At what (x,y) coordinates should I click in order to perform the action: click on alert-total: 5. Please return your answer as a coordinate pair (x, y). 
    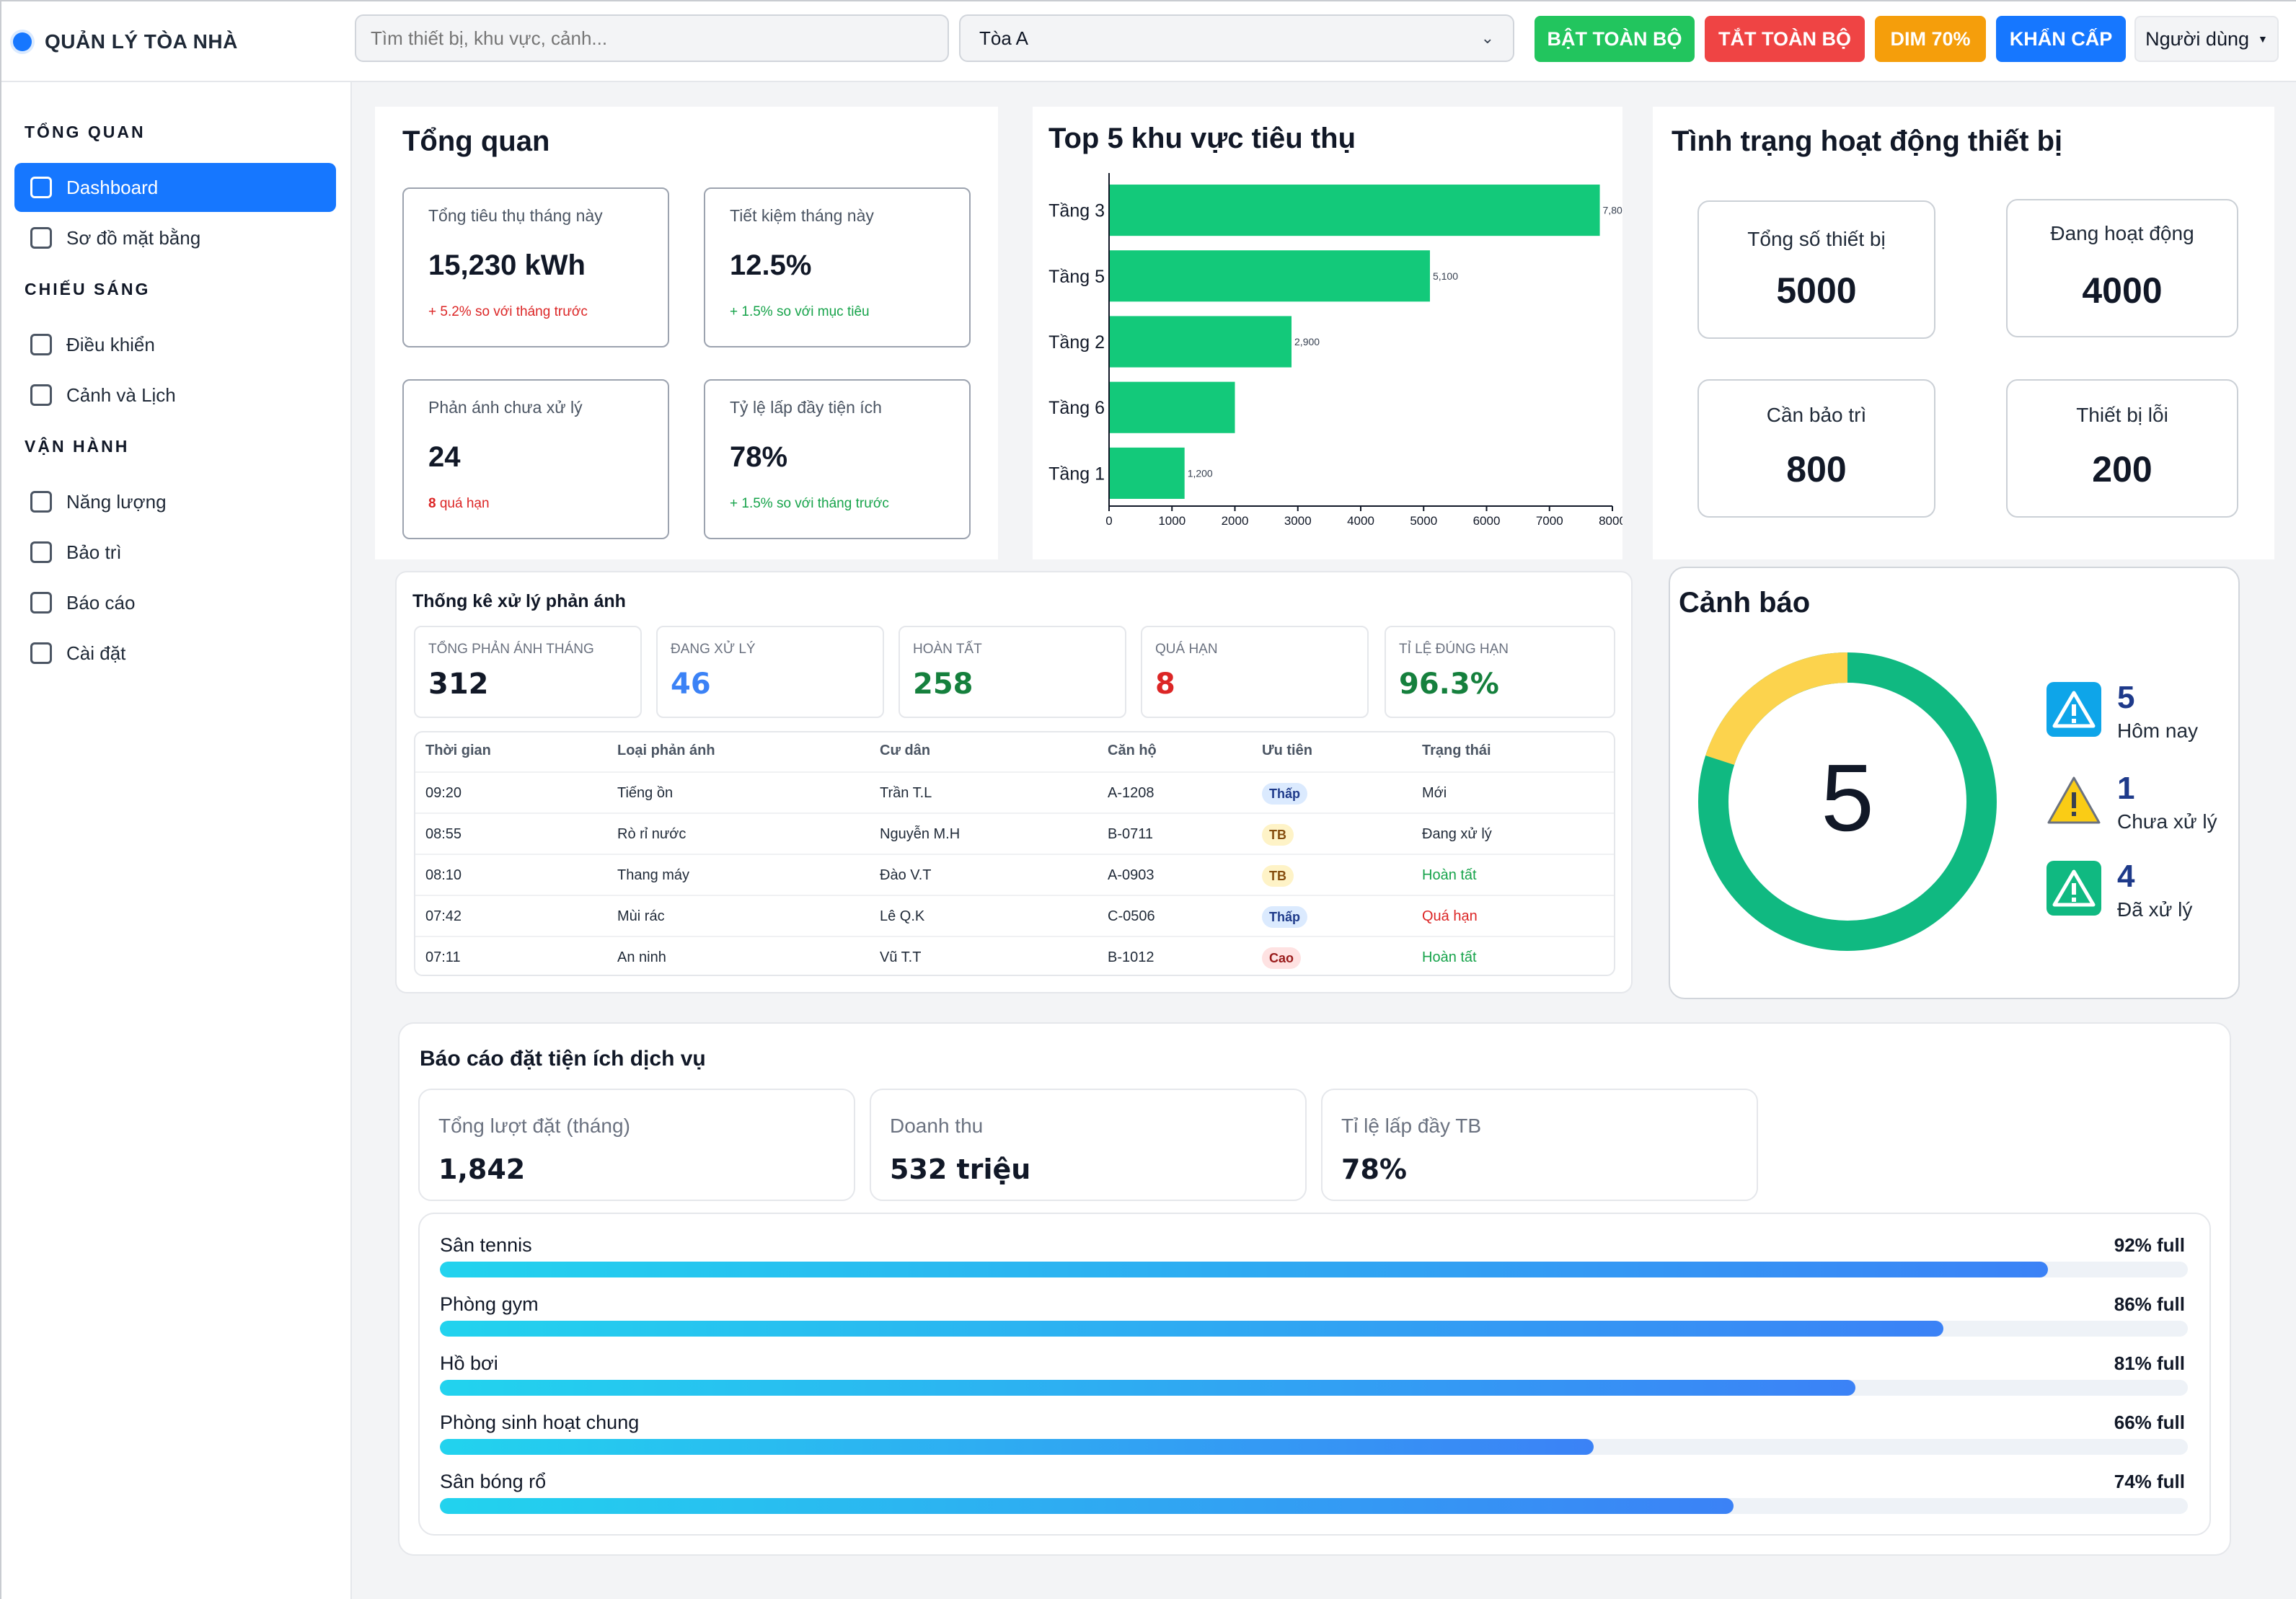
    Looking at the image, I should click on (1847, 798).